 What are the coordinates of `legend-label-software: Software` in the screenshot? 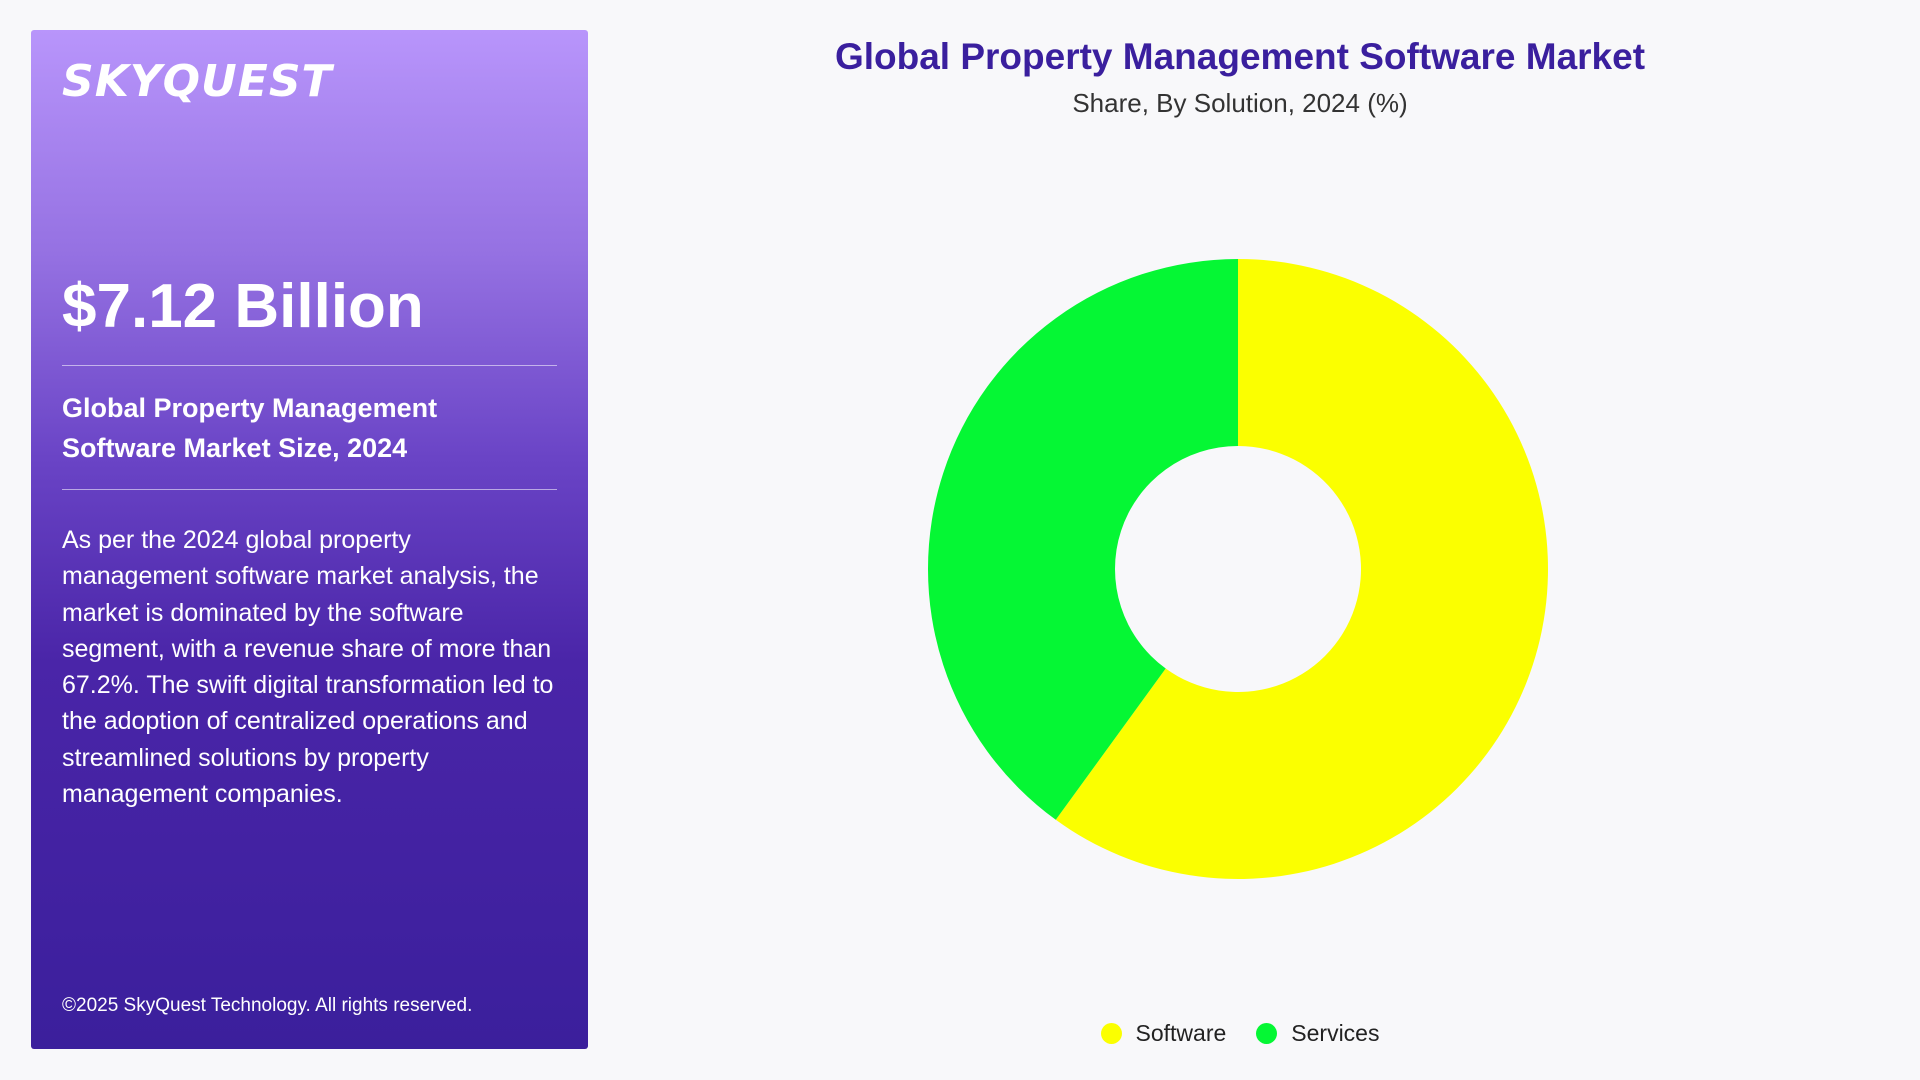 It's located at (1181, 1033).